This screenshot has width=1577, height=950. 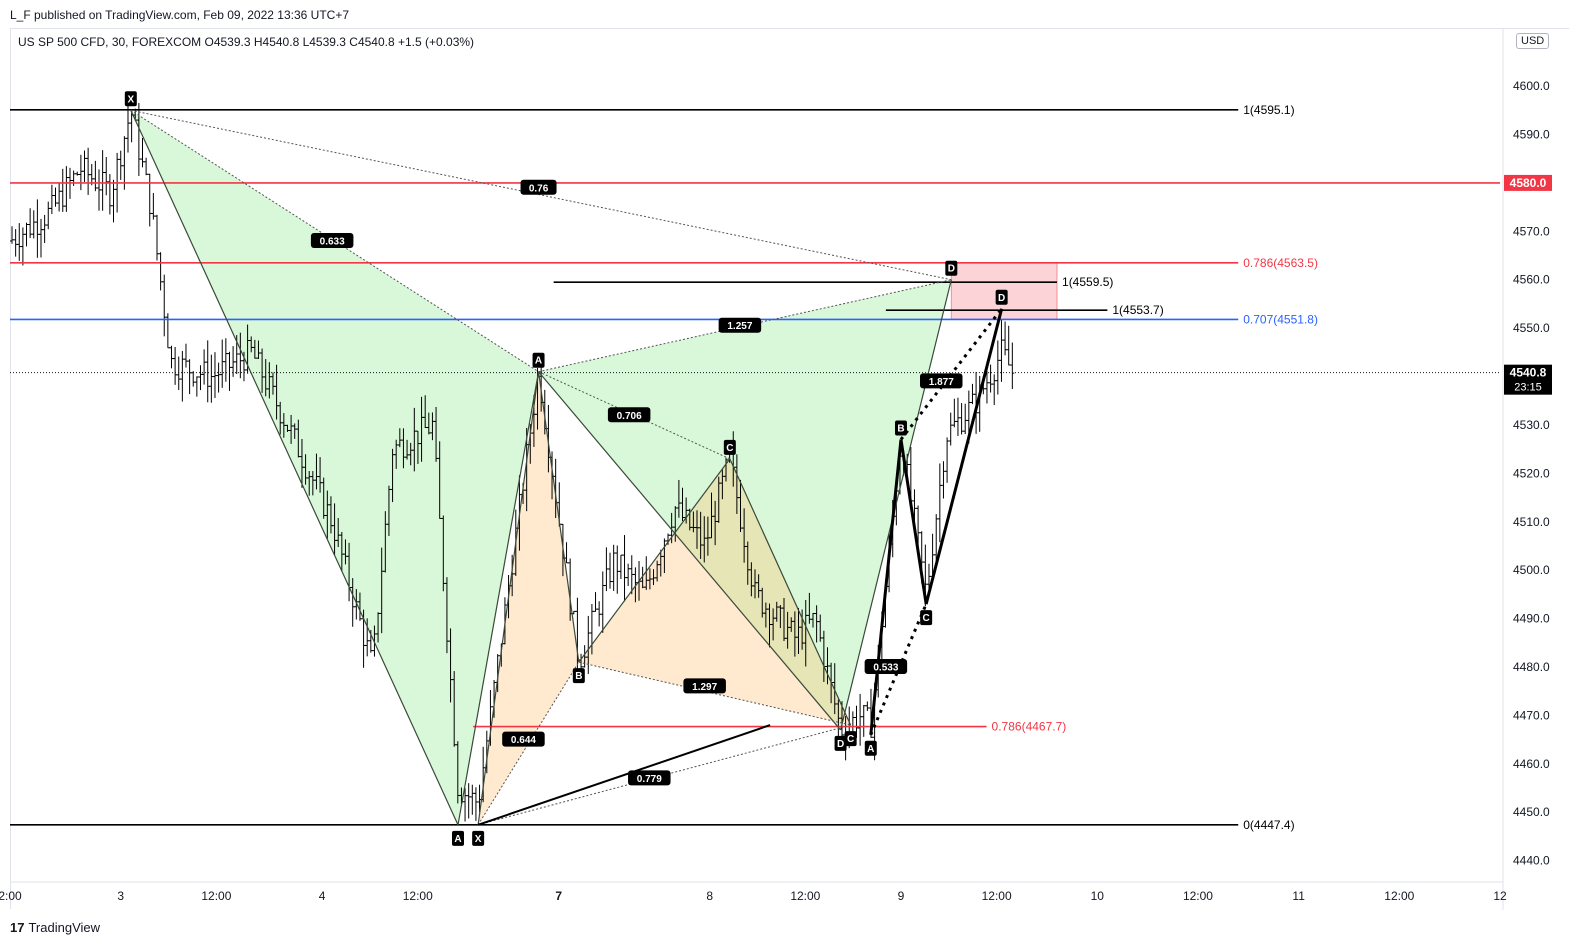 What do you see at coordinates (1280, 263) in the screenshot?
I see `level-label: 0.786(4563.5)` at bounding box center [1280, 263].